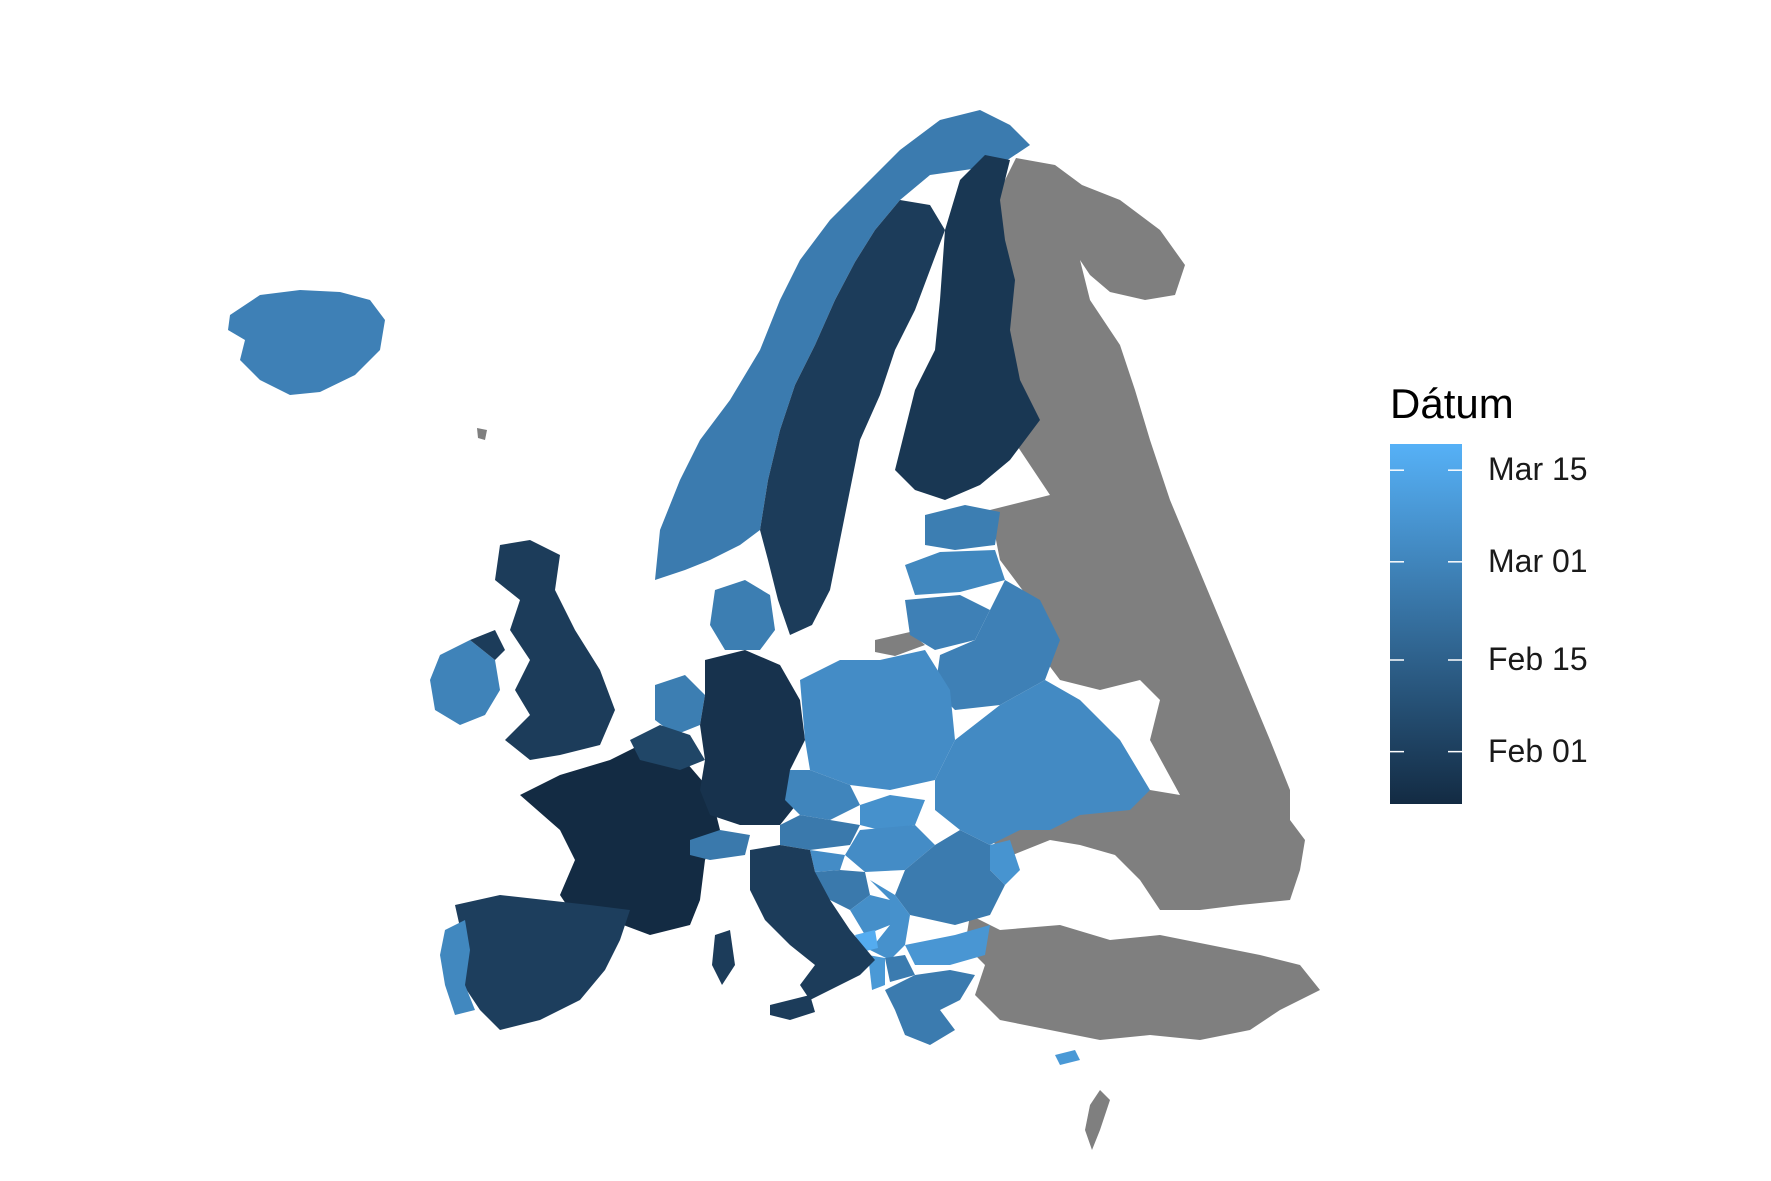 Image resolution: width=1771 pixels, height=1181 pixels. Describe the element at coordinates (890, 848) in the screenshot. I see `region-hungary` at that location.